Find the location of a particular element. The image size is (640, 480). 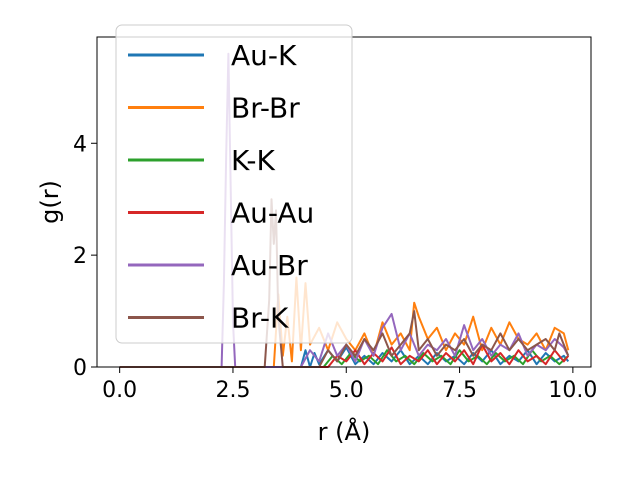

x-tick-label: 5.0 is located at coordinates (346, 390).